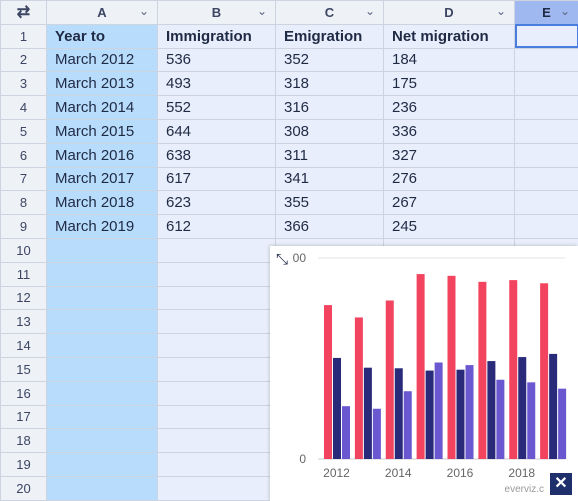 The width and height of the screenshot is (578, 501). Describe the element at coordinates (102, 464) in the screenshot. I see `cell-a19` at that location.